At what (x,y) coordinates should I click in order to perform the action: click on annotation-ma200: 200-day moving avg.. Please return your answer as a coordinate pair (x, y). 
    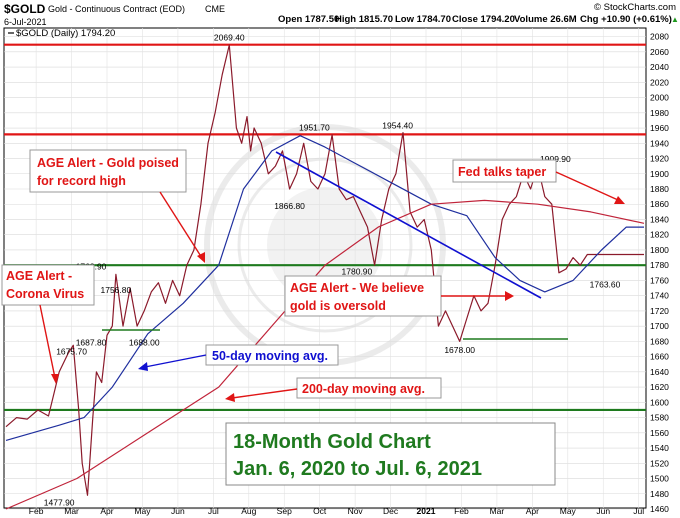
    Looking at the image, I should click on (333, 389).